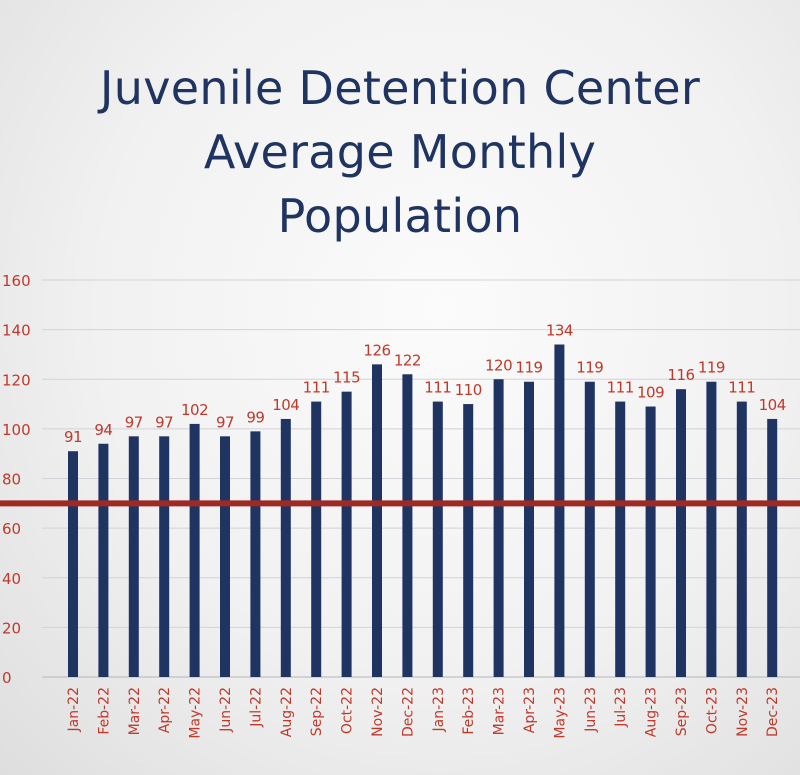  Describe the element at coordinates (135, 711) in the screenshot. I see `x-tick-label: Mar-22` at that location.